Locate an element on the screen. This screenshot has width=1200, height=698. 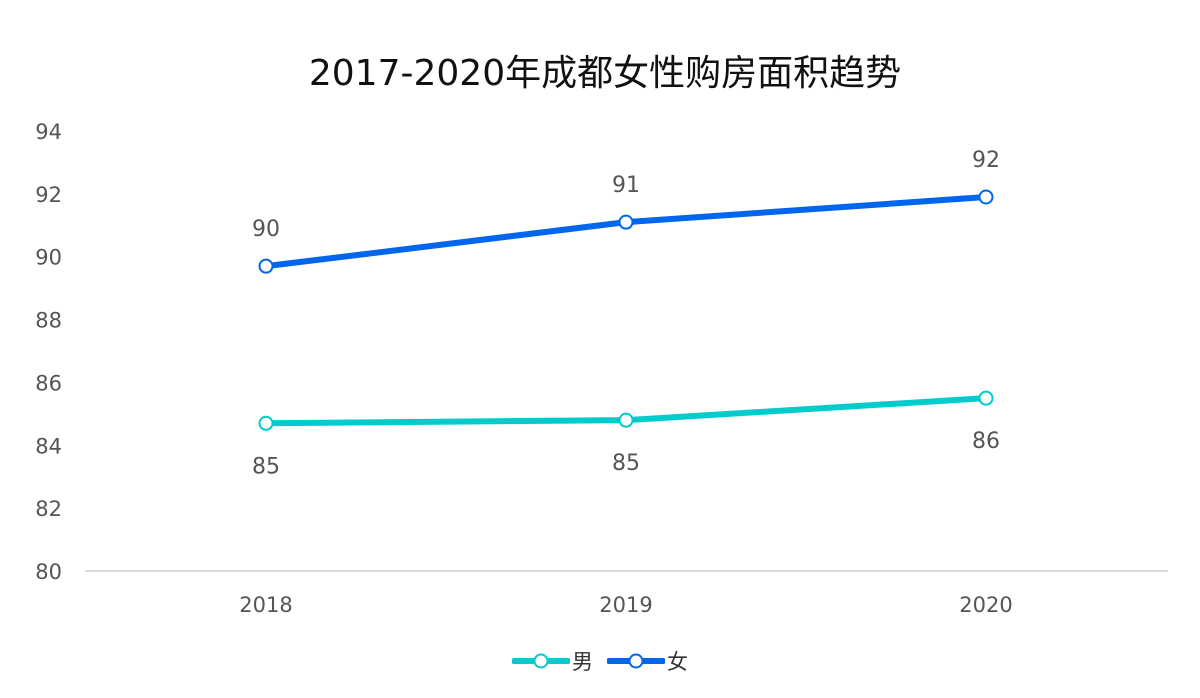
y-tick-label: 90 is located at coordinates (48, 258).